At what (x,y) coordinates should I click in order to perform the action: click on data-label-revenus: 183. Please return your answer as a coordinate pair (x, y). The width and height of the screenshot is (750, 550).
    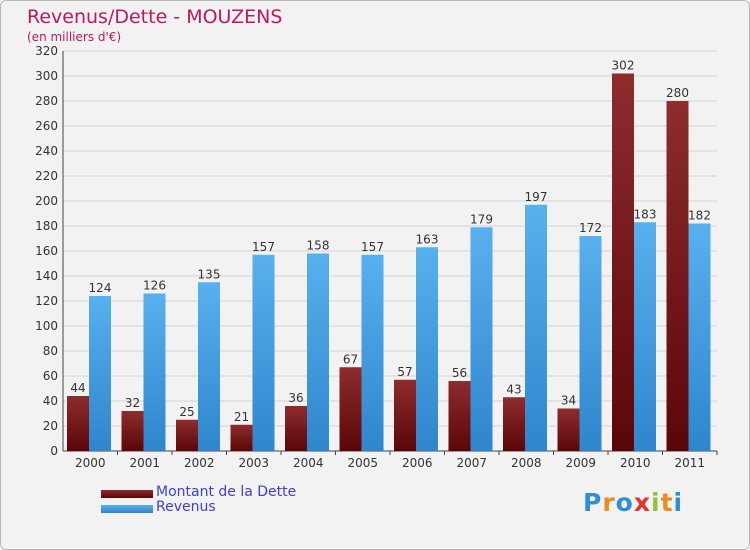
    Looking at the image, I should click on (645, 214).